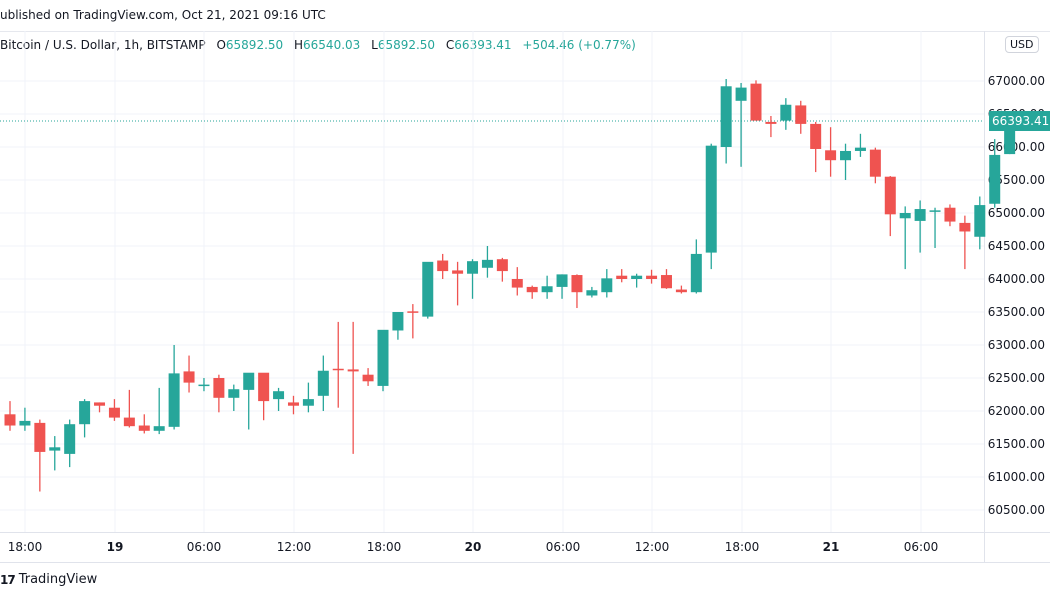 Image resolution: width=1050 pixels, height=600 pixels. Describe the element at coordinates (8, 579) in the screenshot. I see `tradingview-logo-icon: 17` at that location.